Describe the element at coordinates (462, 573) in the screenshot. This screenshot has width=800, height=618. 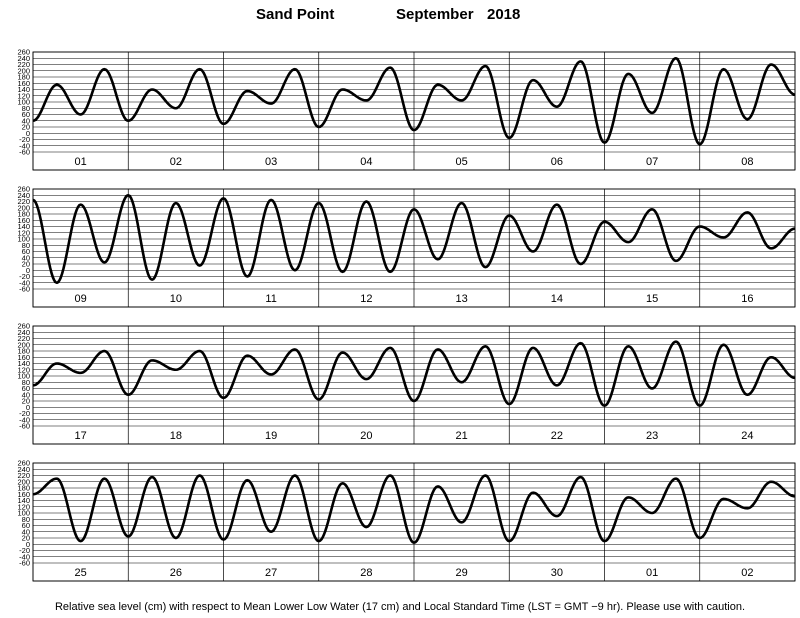
I see `day-label: 29` at that location.